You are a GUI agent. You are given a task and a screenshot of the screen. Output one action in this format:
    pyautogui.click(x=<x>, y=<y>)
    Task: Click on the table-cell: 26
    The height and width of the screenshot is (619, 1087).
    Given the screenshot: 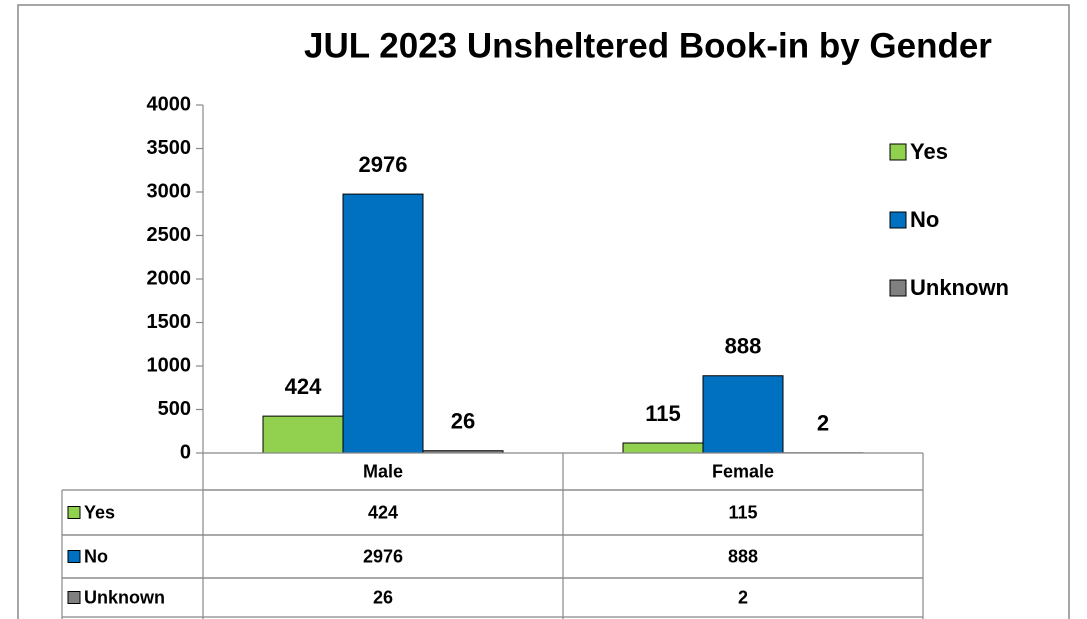 What is the action you would take?
    pyautogui.click(x=383, y=597)
    